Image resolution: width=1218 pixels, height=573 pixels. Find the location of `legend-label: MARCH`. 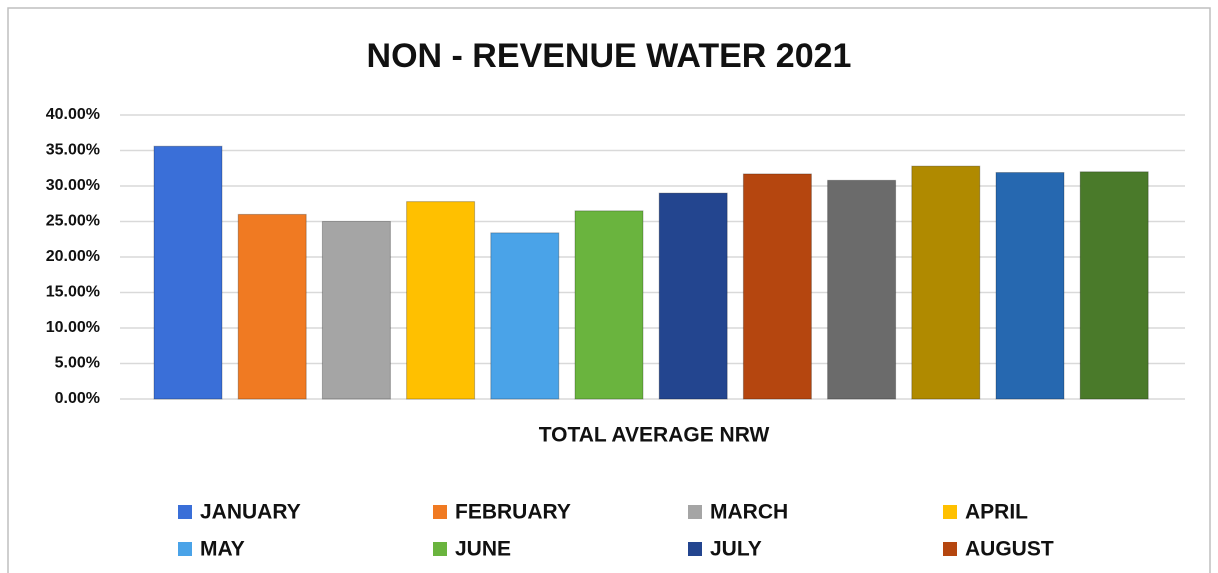

legend-label: MARCH is located at coordinates (749, 512).